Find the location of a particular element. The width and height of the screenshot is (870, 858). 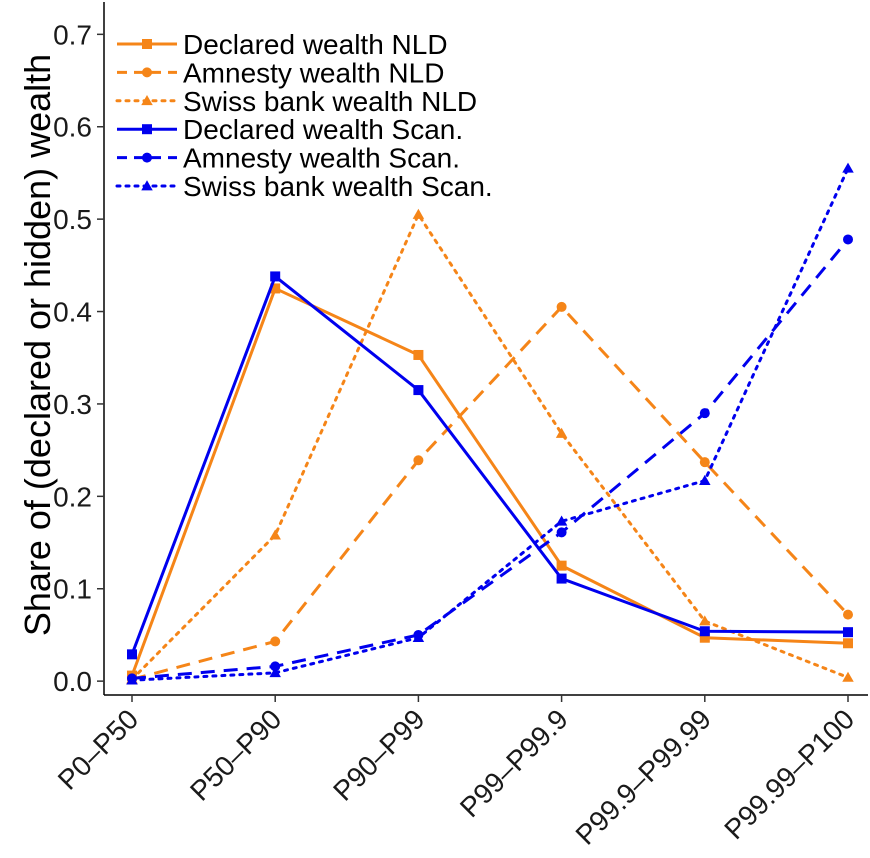

legend-label: Swiss bank wealth Scan. is located at coordinates (338, 186).